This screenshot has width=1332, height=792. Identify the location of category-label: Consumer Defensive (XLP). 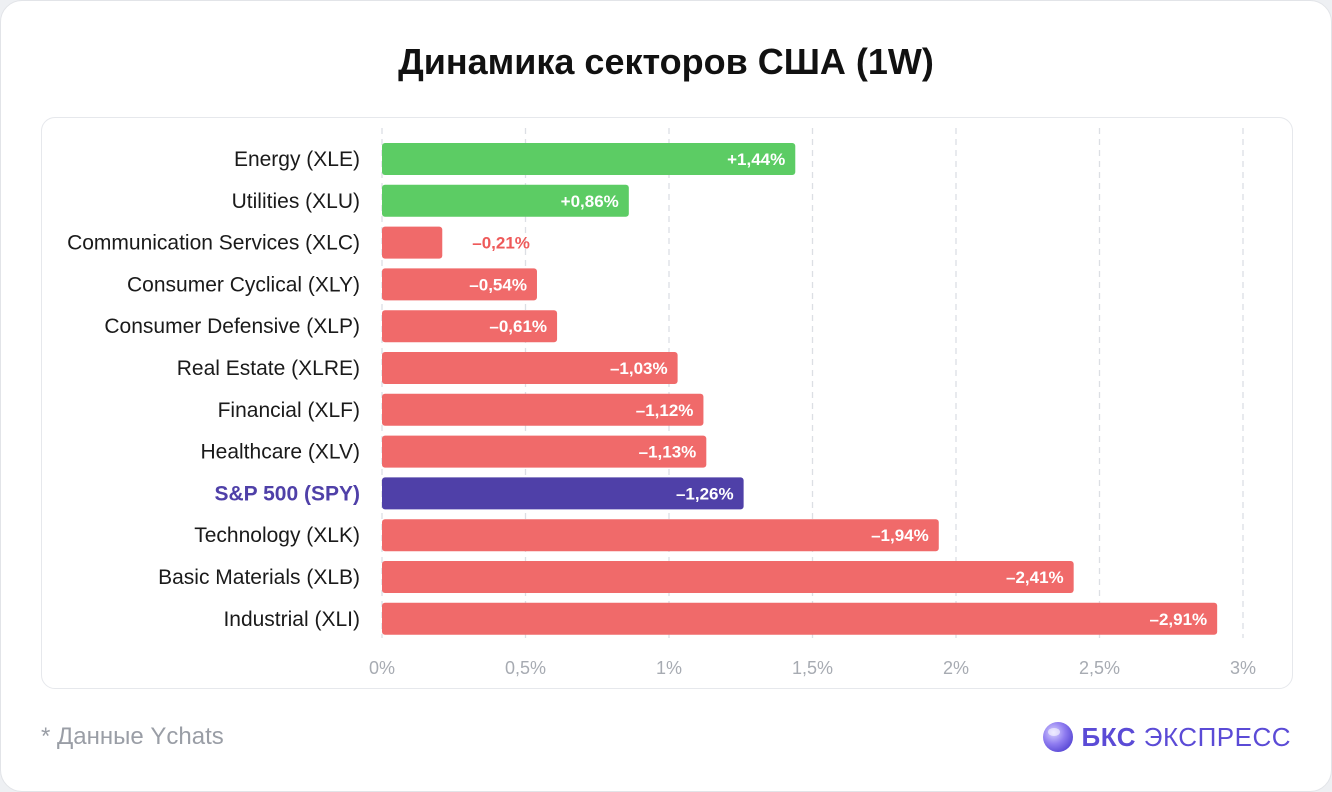
(232, 326).